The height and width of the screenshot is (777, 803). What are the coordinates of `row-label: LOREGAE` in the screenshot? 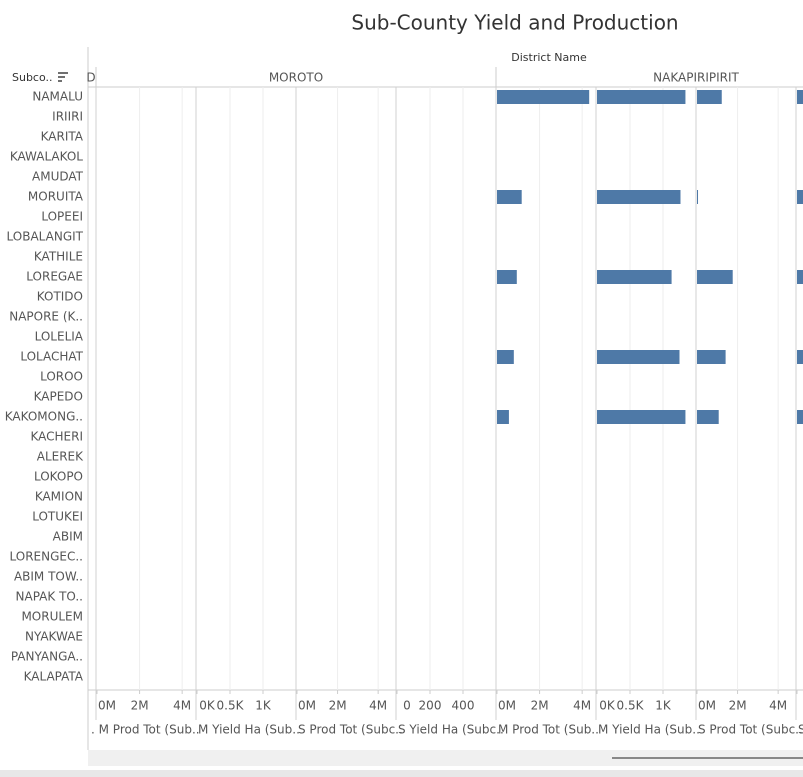 It's located at (54, 277).